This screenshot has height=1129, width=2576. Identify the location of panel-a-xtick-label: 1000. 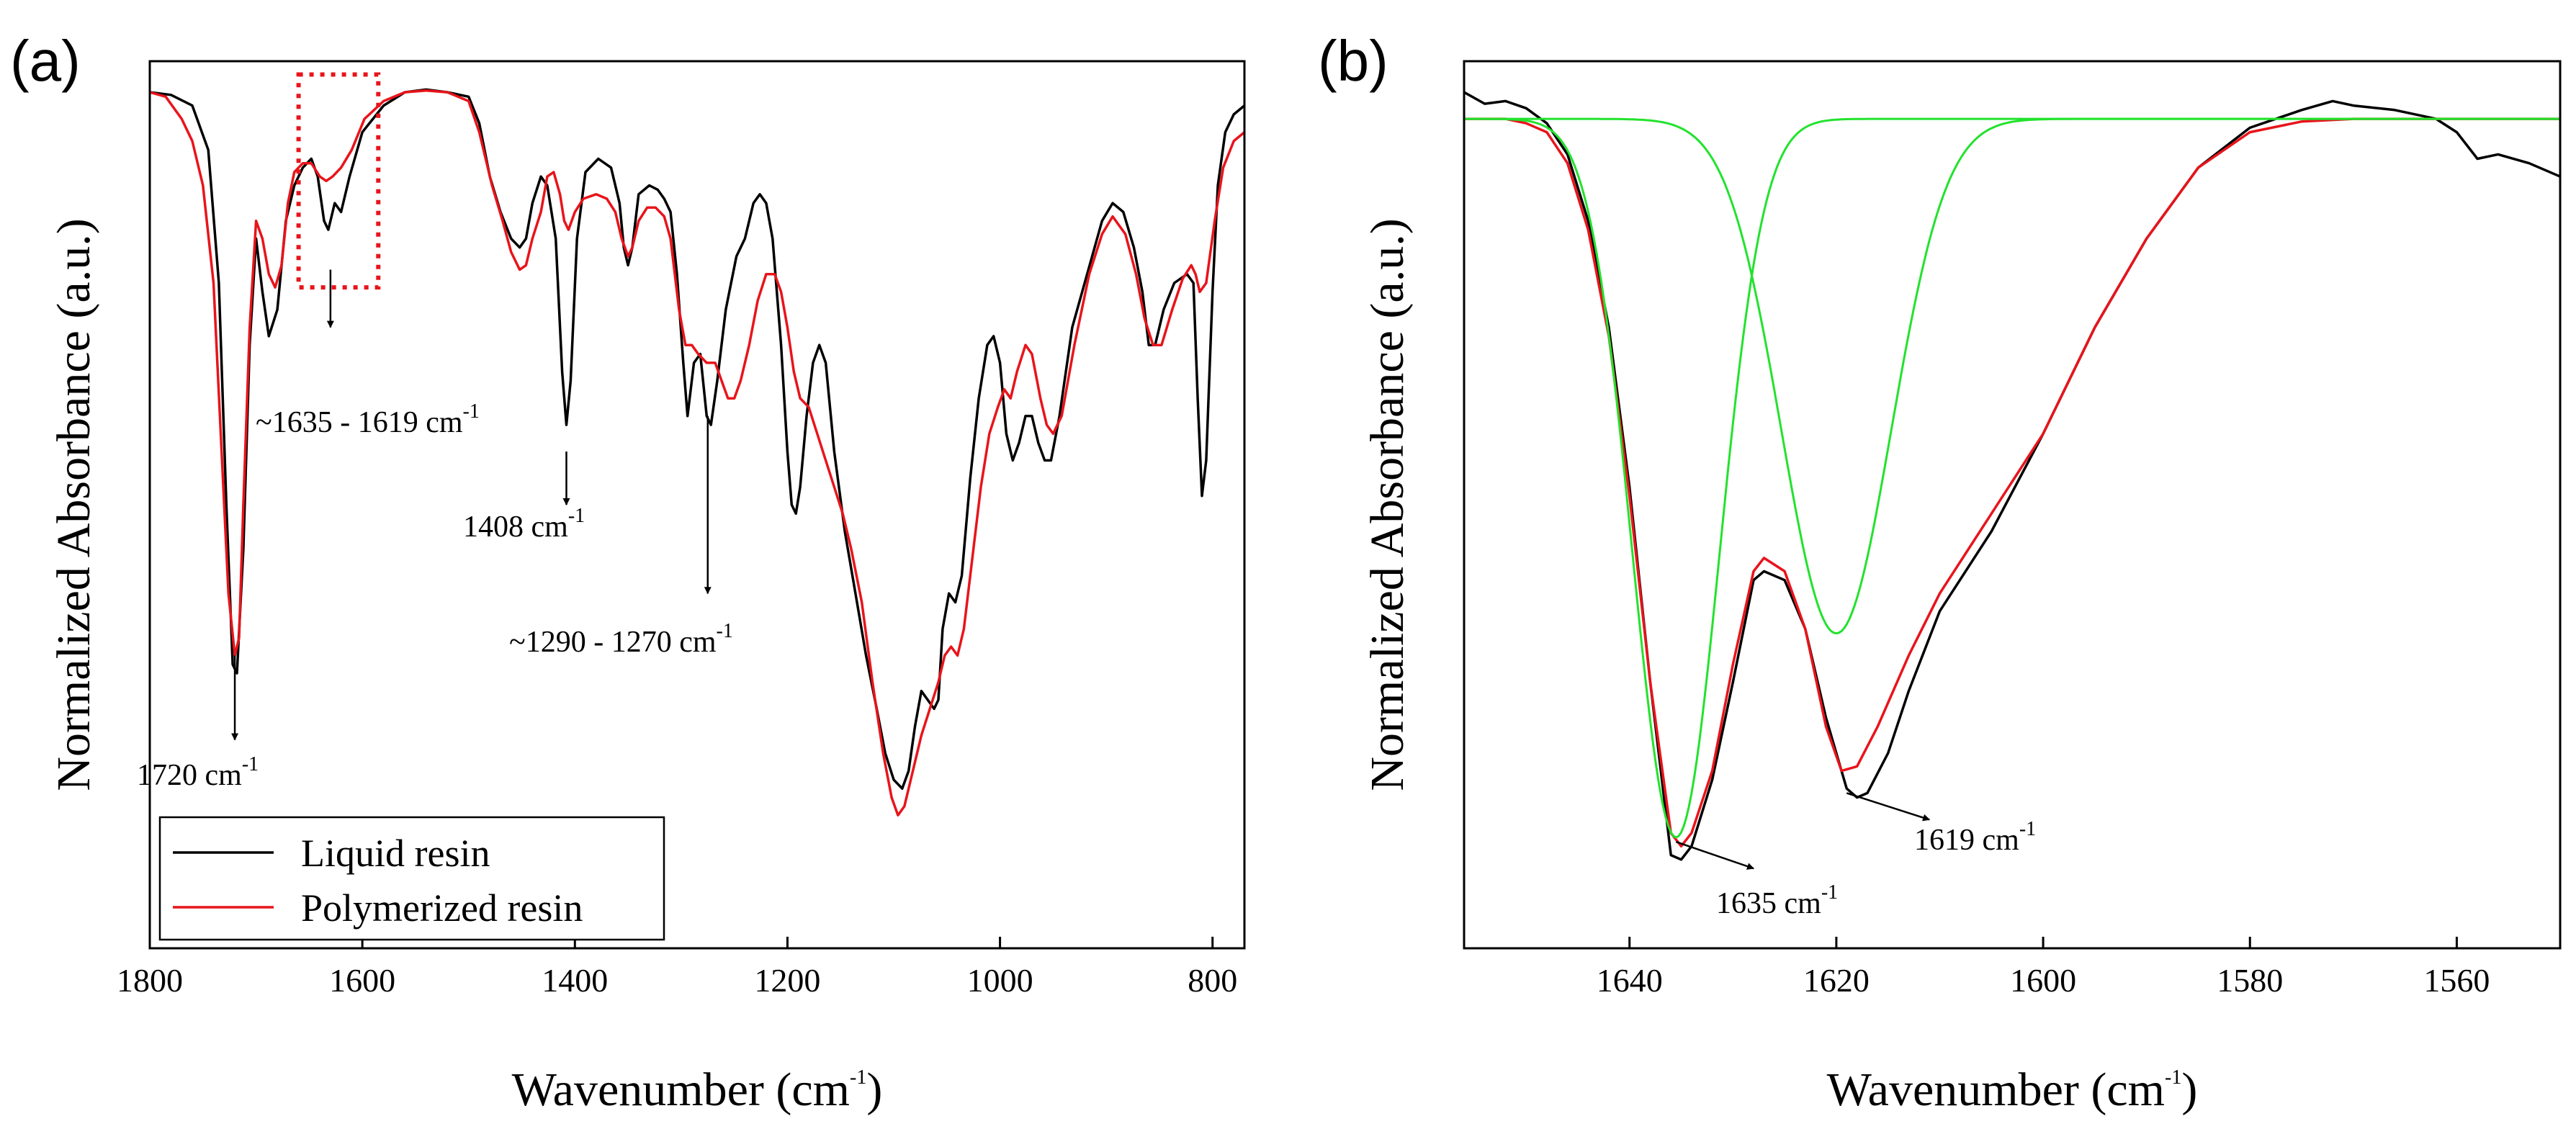
(1000, 981).